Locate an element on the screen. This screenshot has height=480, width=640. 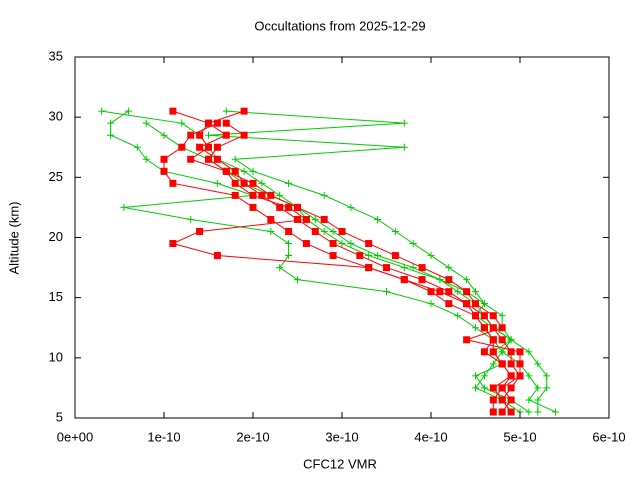
y-tick-label: 5 is located at coordinates (59, 416).